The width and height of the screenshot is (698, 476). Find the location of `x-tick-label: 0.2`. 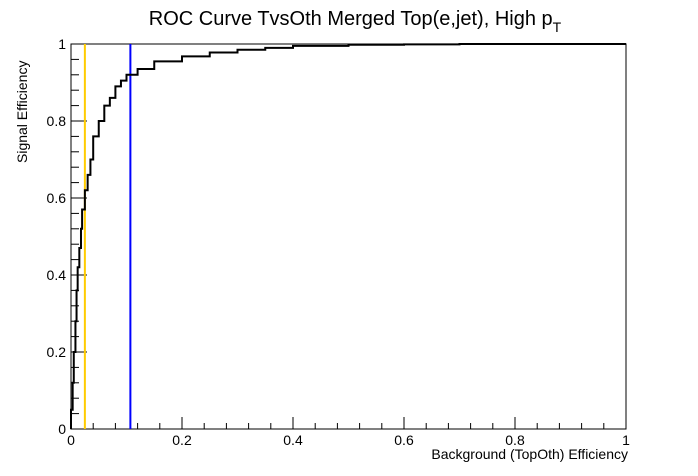

x-tick-label: 0.2 is located at coordinates (182, 440).